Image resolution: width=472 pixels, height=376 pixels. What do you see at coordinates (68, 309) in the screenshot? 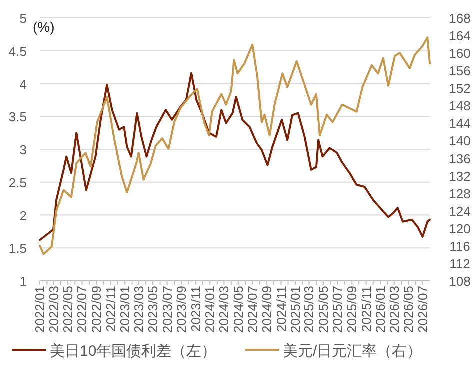
I see `x-tick-label: 2022/05` at bounding box center [68, 309].